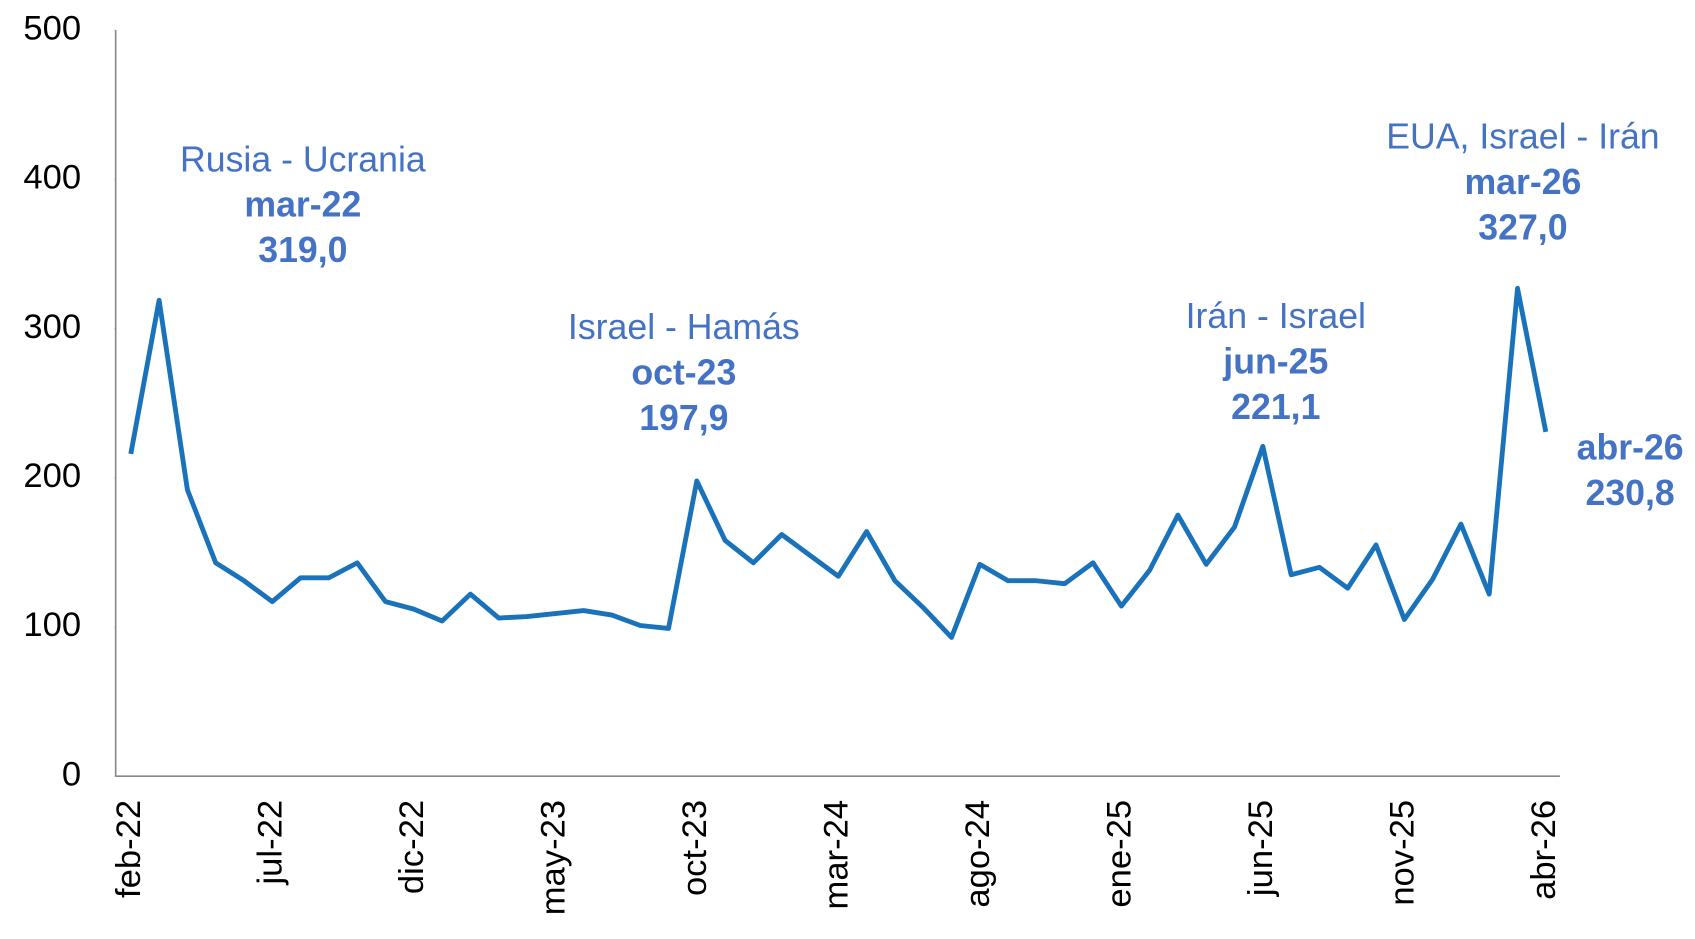 This screenshot has width=1695, height=939. What do you see at coordinates (1276, 316) in the screenshot?
I see `annotation-title: Irán - Israel` at bounding box center [1276, 316].